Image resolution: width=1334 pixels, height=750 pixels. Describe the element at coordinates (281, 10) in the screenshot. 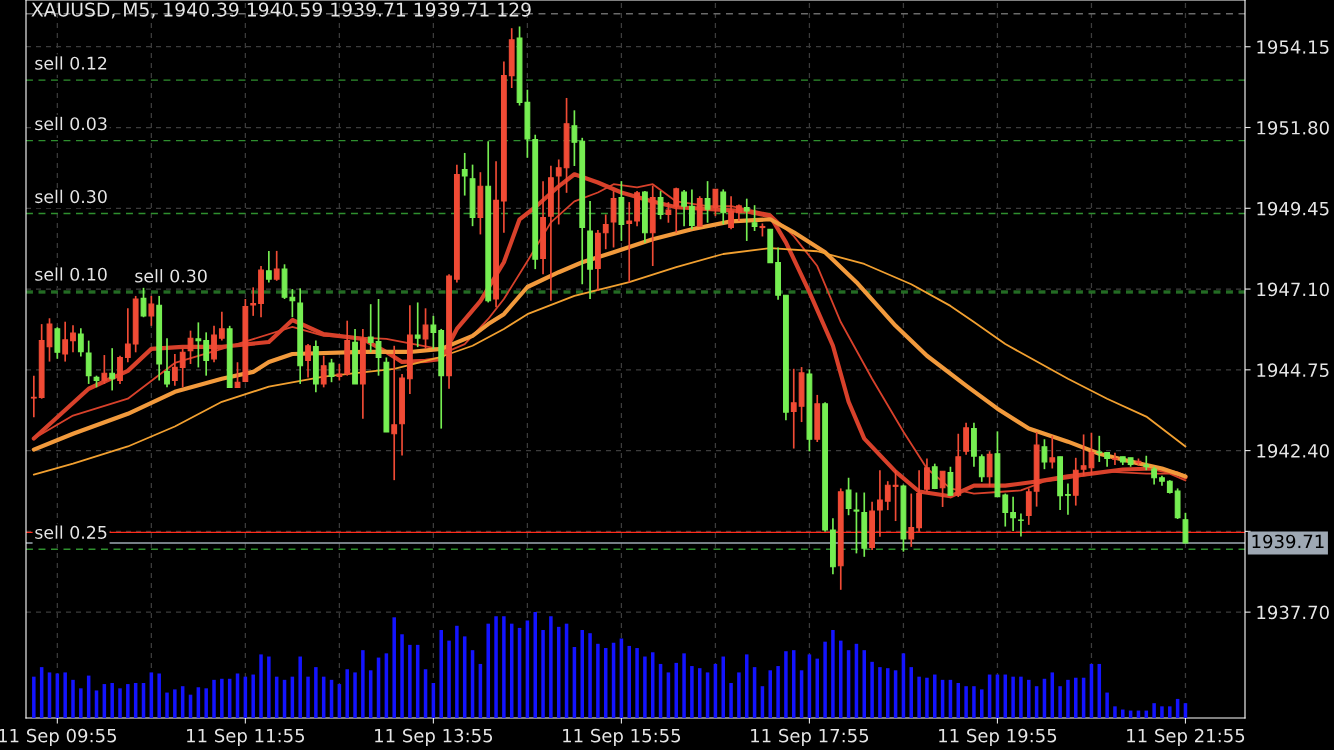

I see `chart-title: XAUUSD, M5, 1940.39 1940.59 1939.71 1939.71 129` at that location.